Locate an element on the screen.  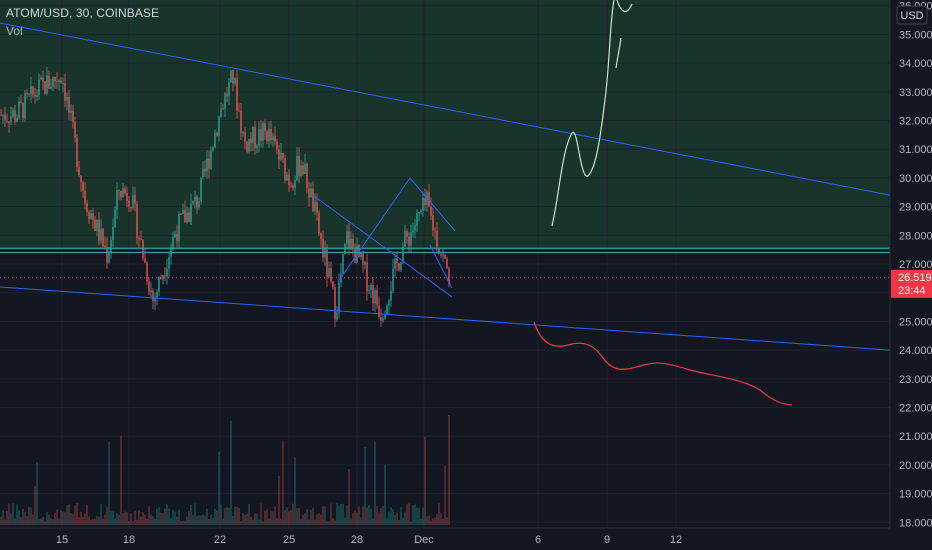
price-tick-label: 24.000 is located at coordinates (915, 351).